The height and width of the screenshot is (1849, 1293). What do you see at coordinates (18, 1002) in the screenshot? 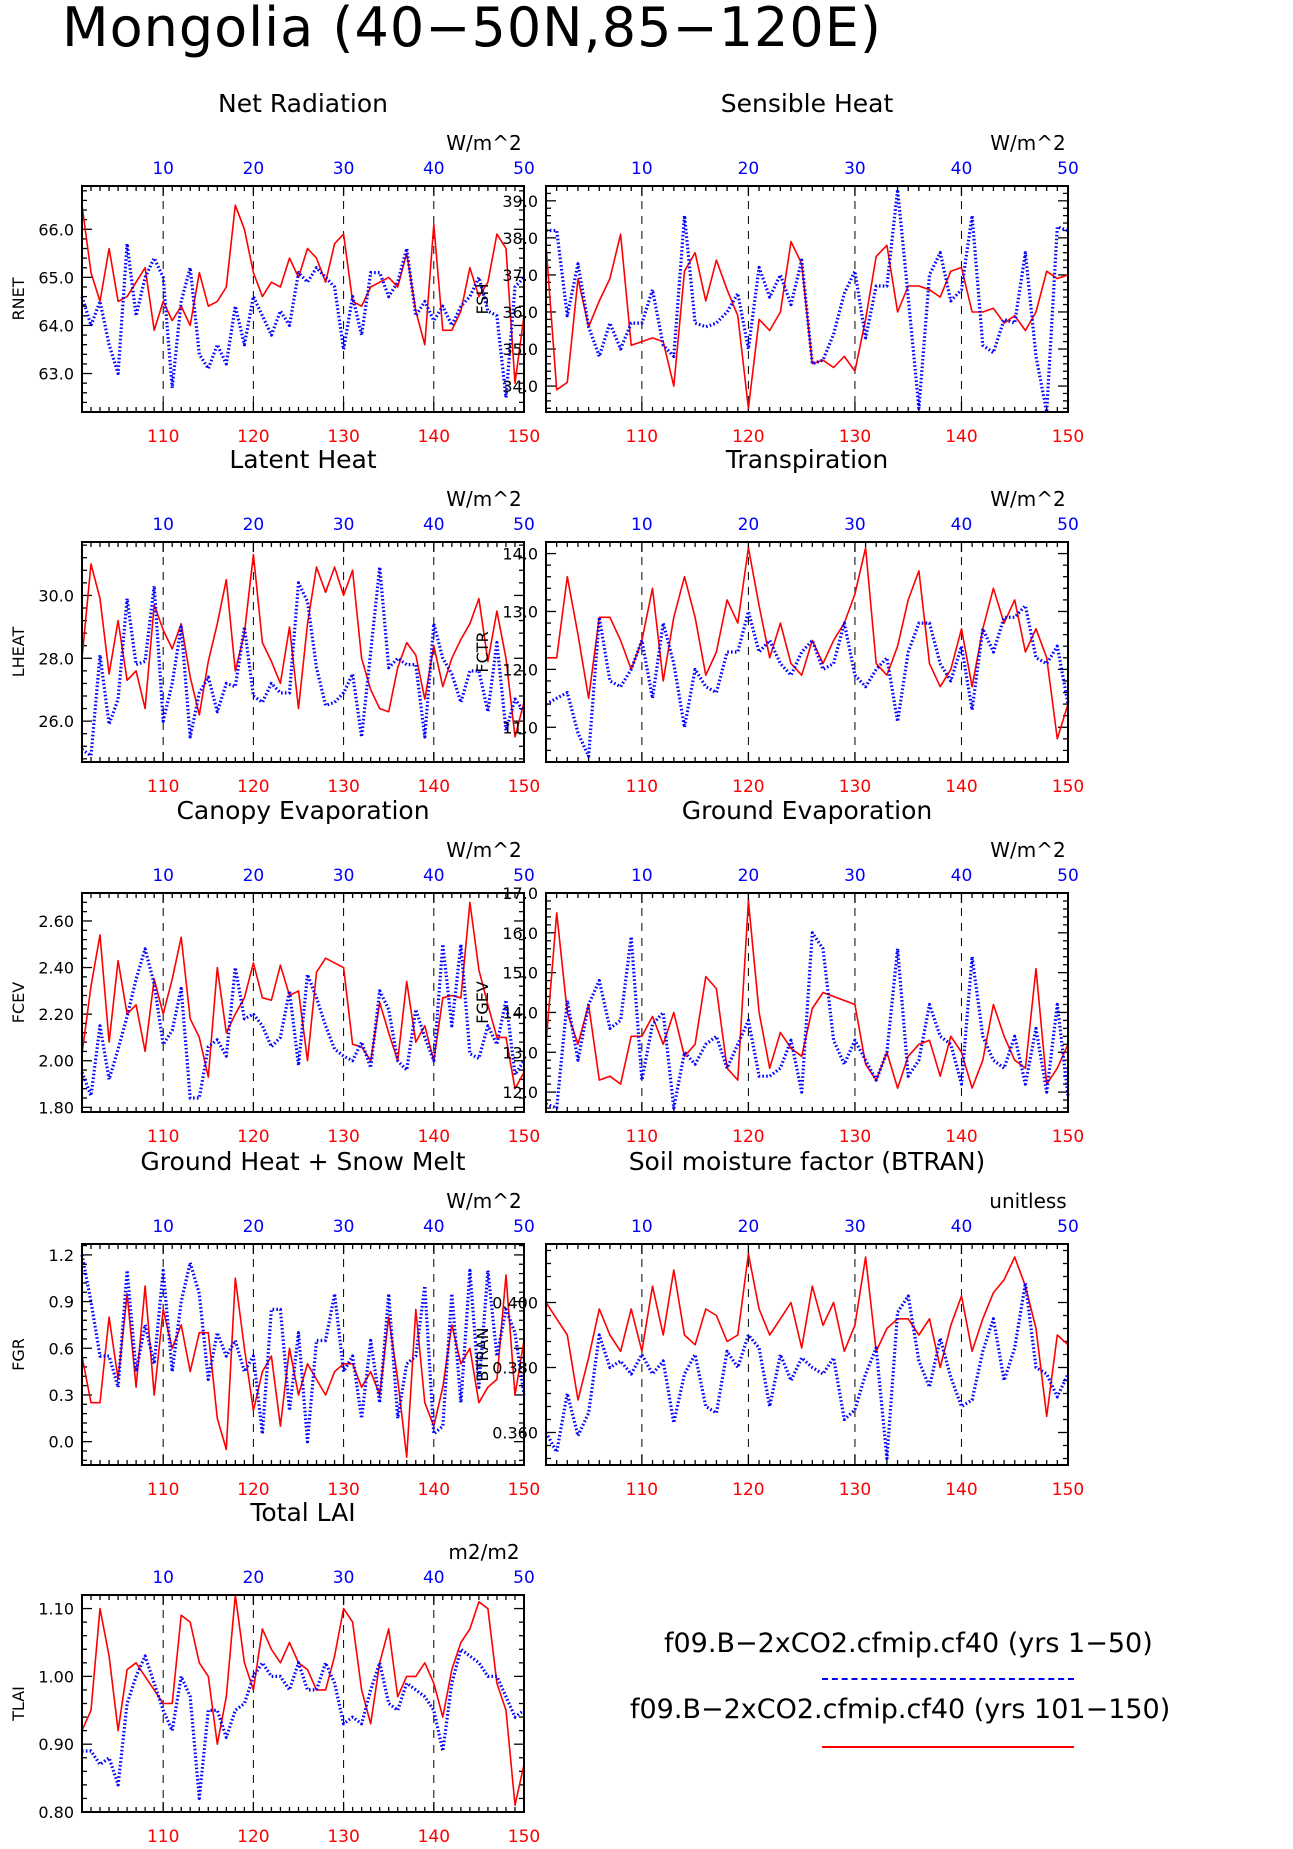
I see `y-axis-label-fcev: FCEV` at bounding box center [18, 1002].